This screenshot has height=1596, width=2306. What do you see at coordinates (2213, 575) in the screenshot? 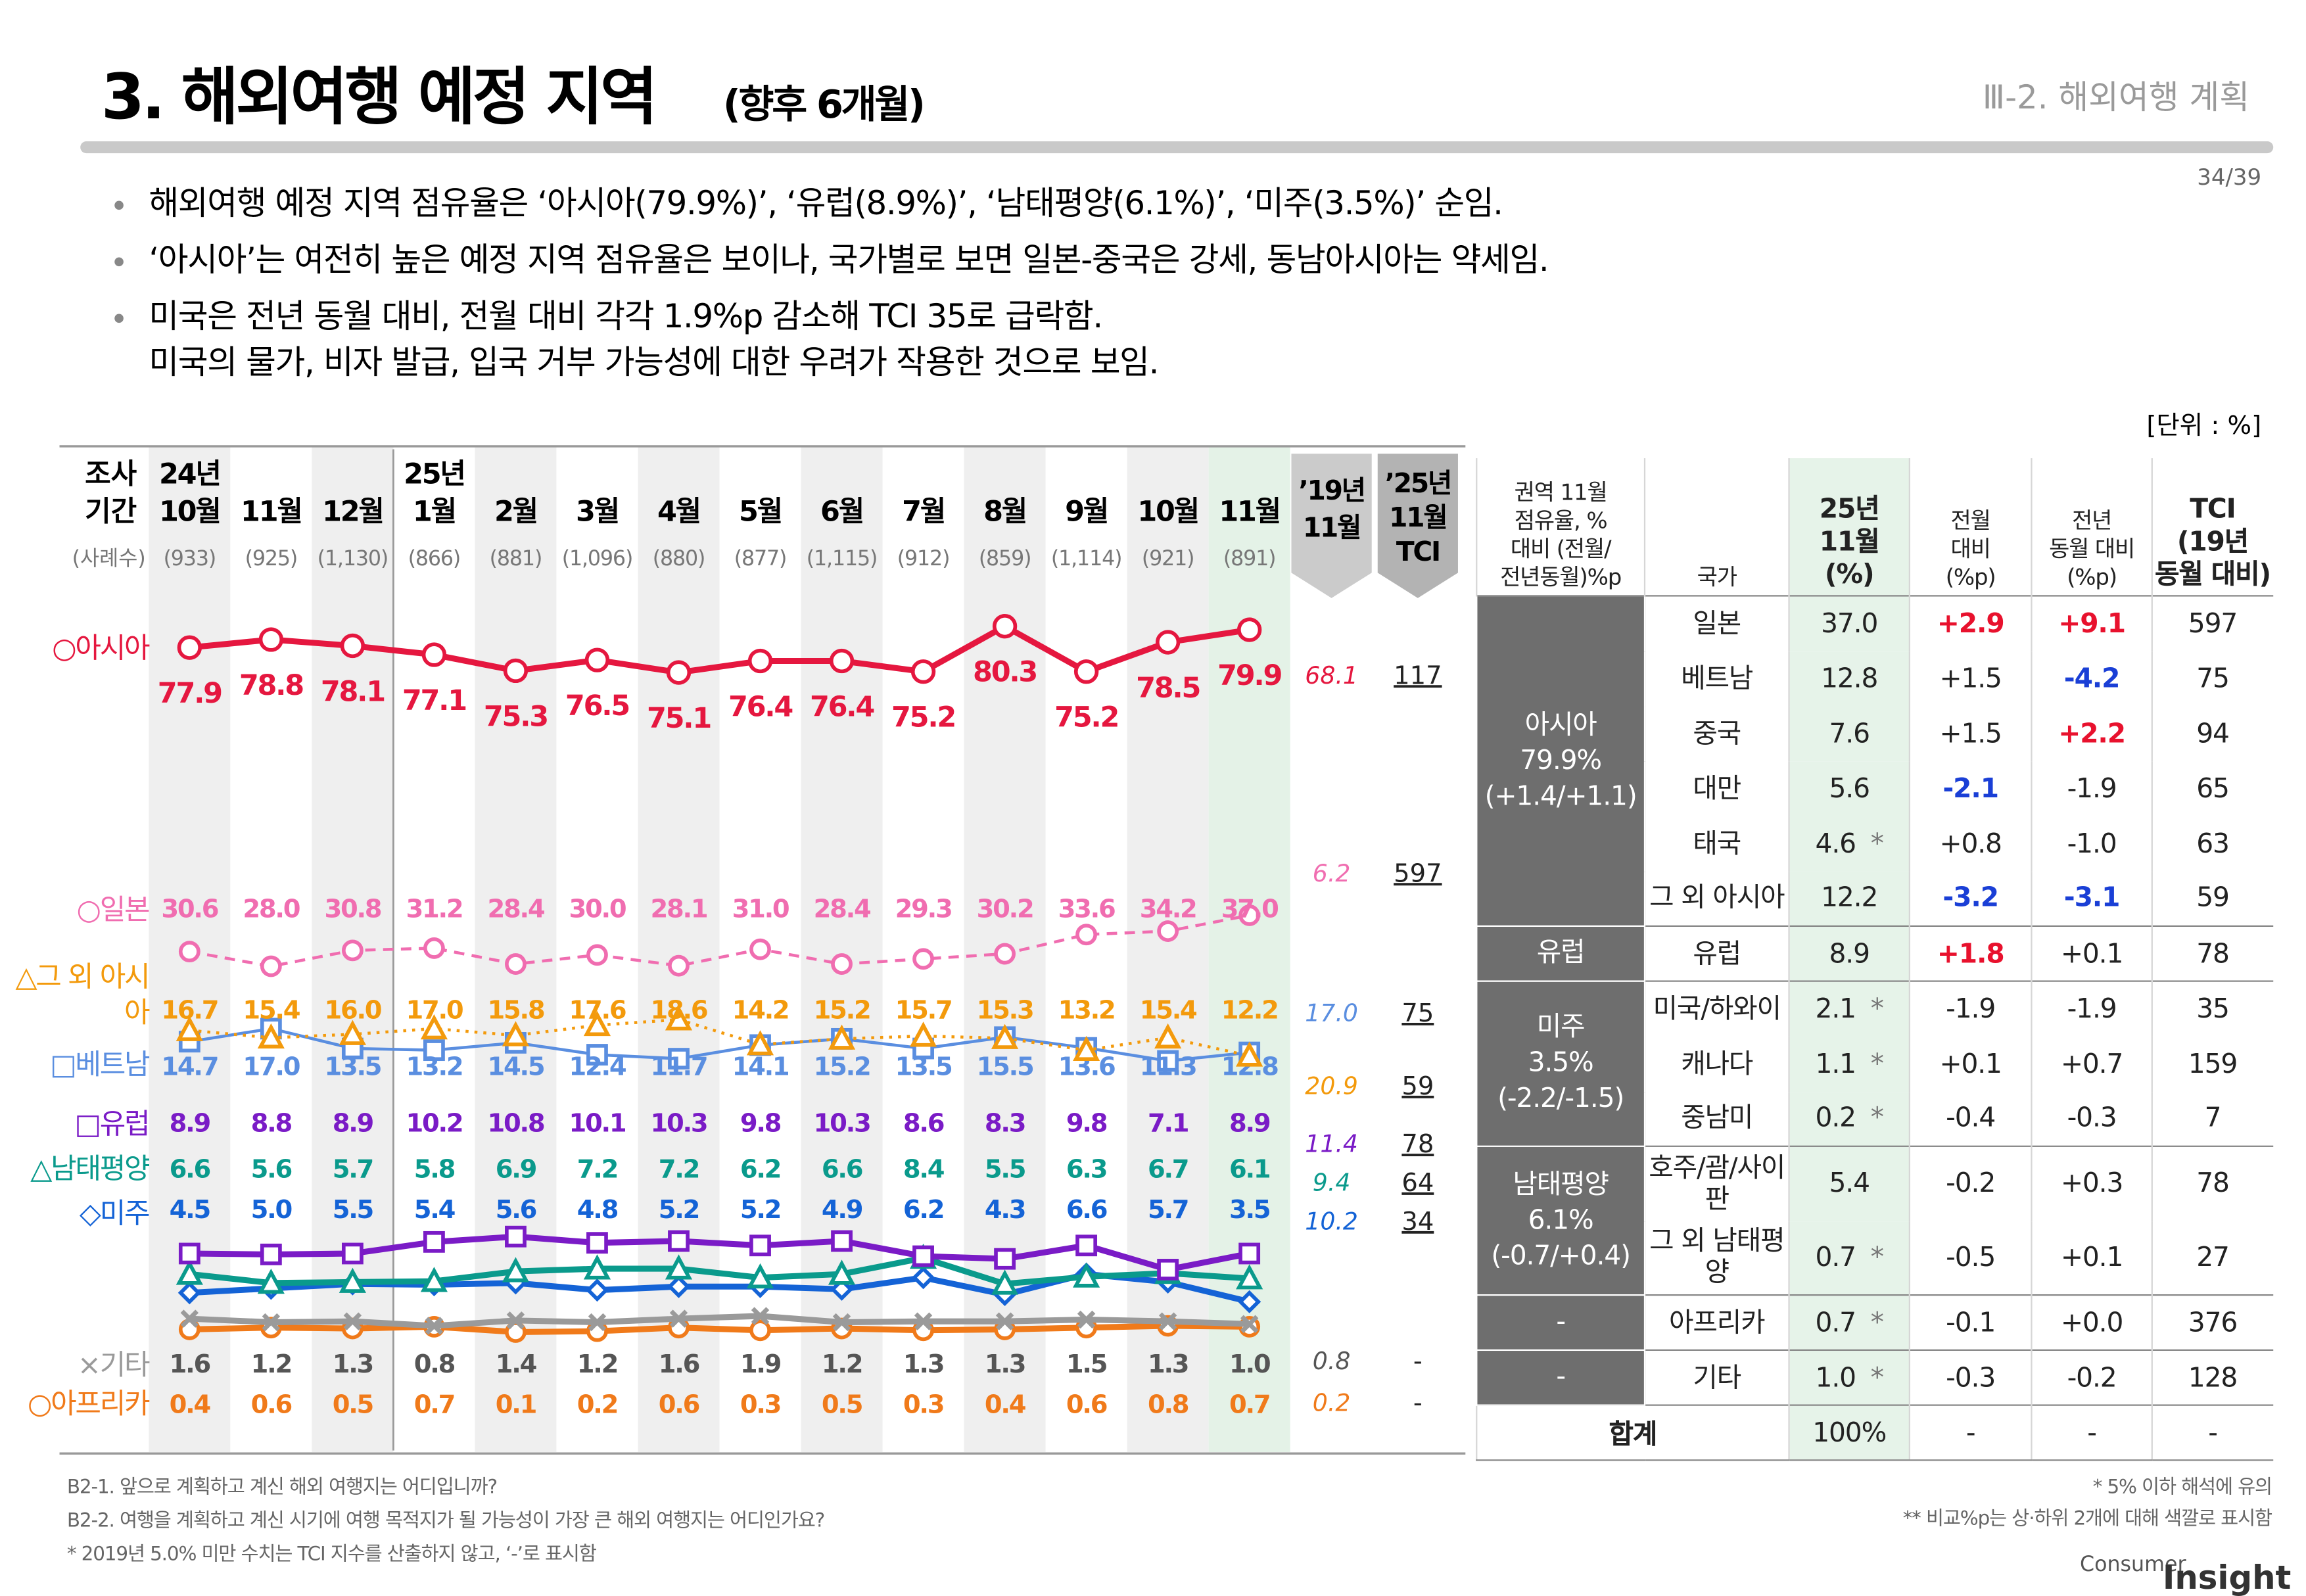
I see `header-text: 동월 대비)` at bounding box center [2213, 575].